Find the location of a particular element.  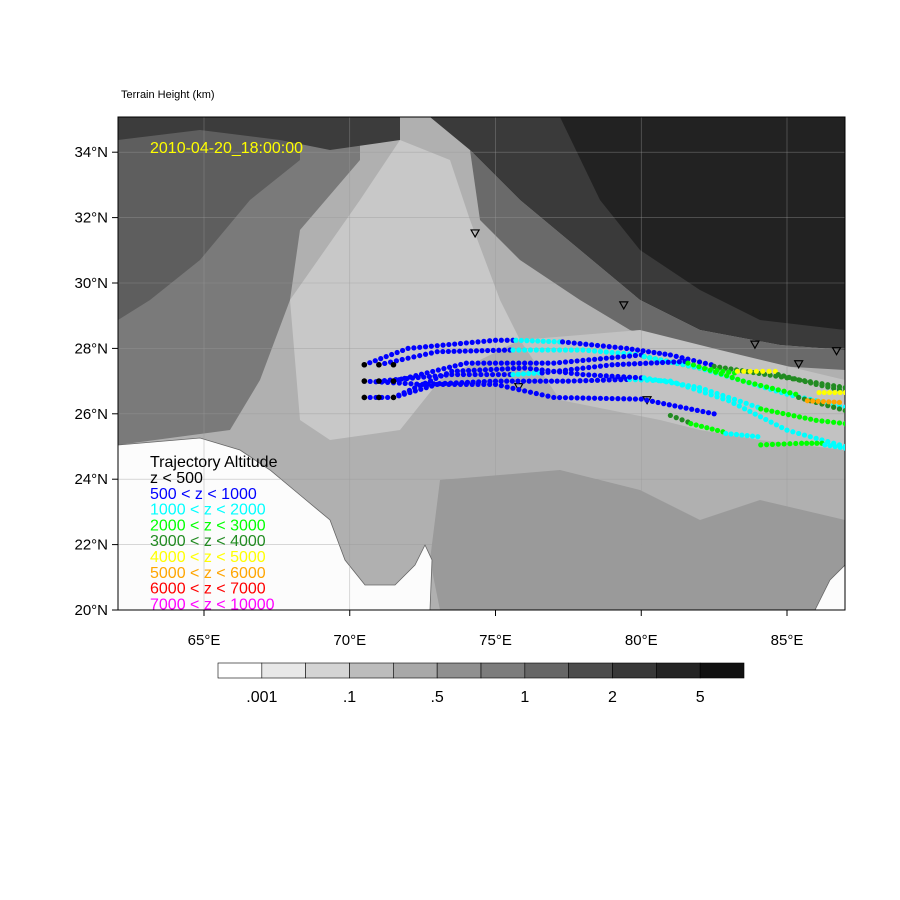

trajectory-start-point is located at coordinates (364, 364).